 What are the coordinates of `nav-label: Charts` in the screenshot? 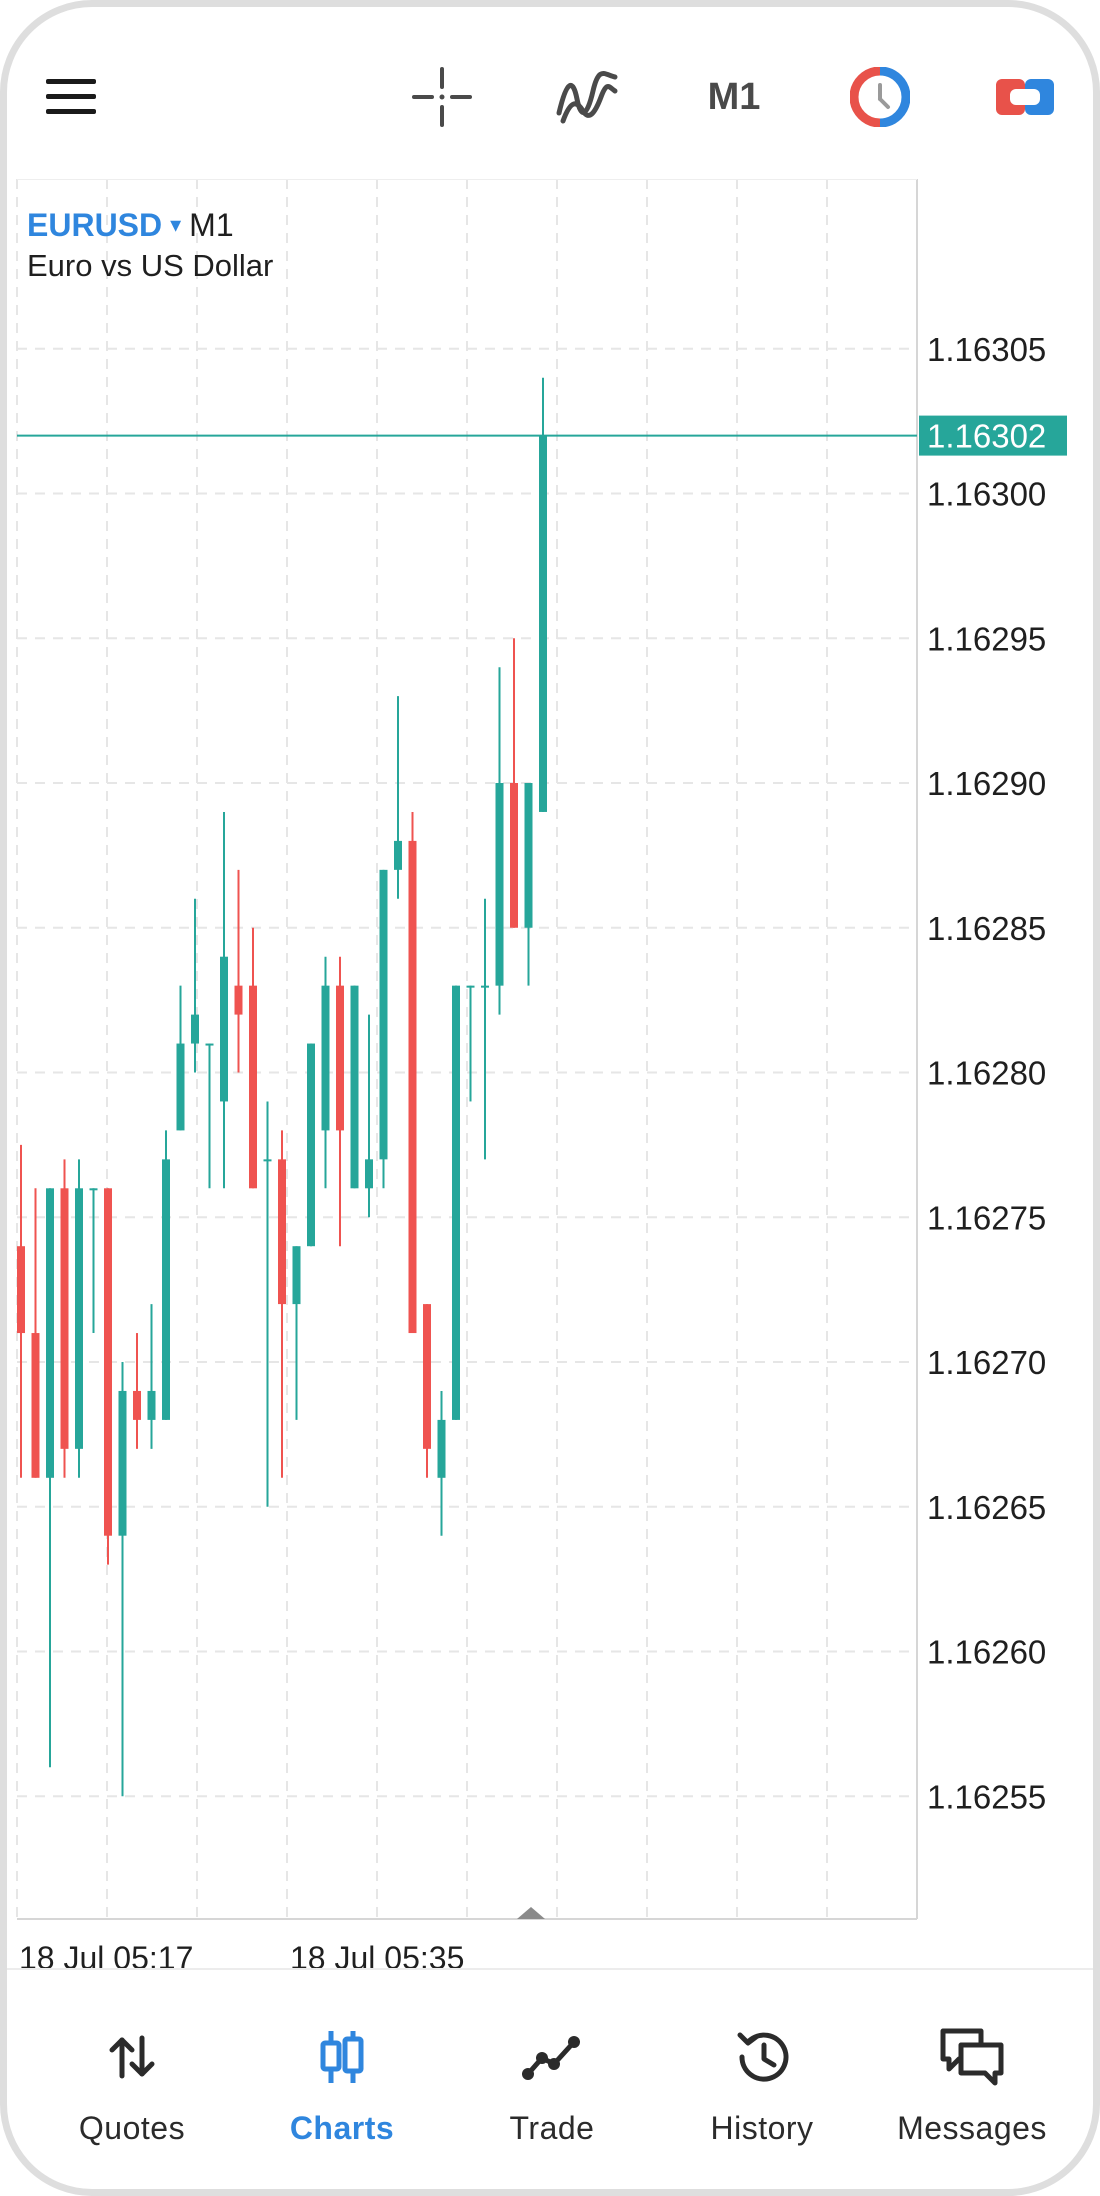 It's located at (342, 2128).